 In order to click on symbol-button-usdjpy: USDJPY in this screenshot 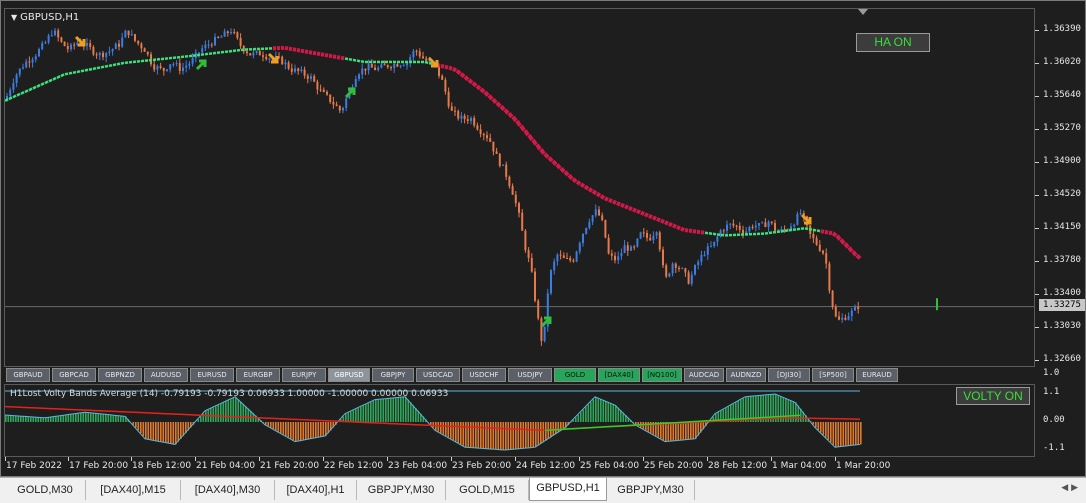, I will do `click(530, 375)`.